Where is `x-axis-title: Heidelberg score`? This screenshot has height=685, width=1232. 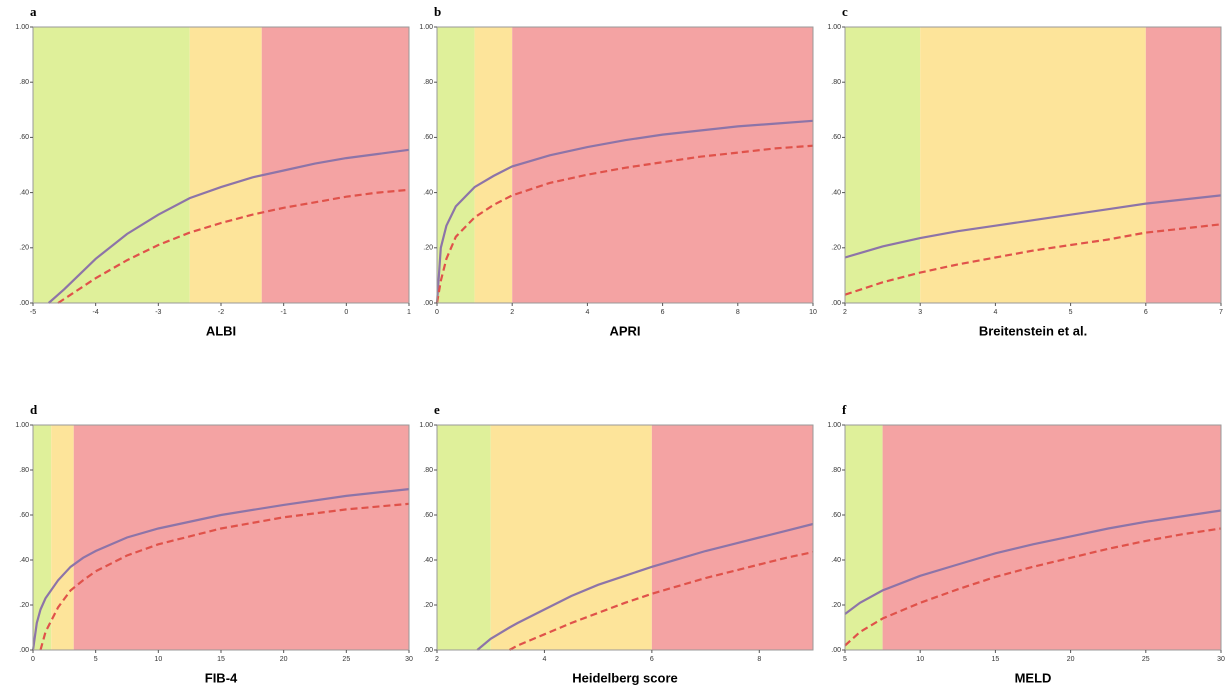
x-axis-title: Heidelberg score is located at coordinates (625, 677).